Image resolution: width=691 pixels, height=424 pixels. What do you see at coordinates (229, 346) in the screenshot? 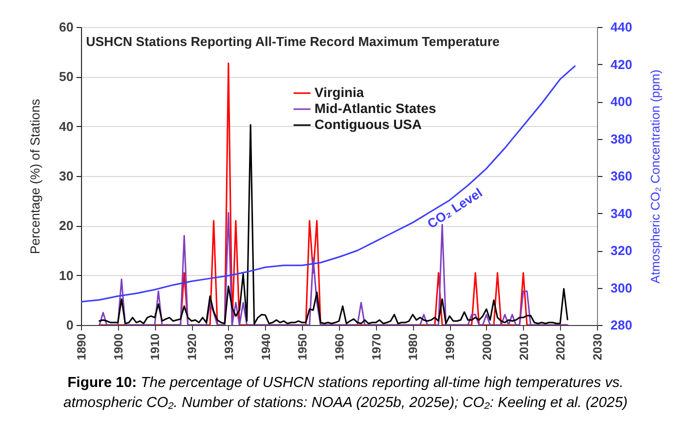
I see `x-tick-label: 1930` at bounding box center [229, 346].